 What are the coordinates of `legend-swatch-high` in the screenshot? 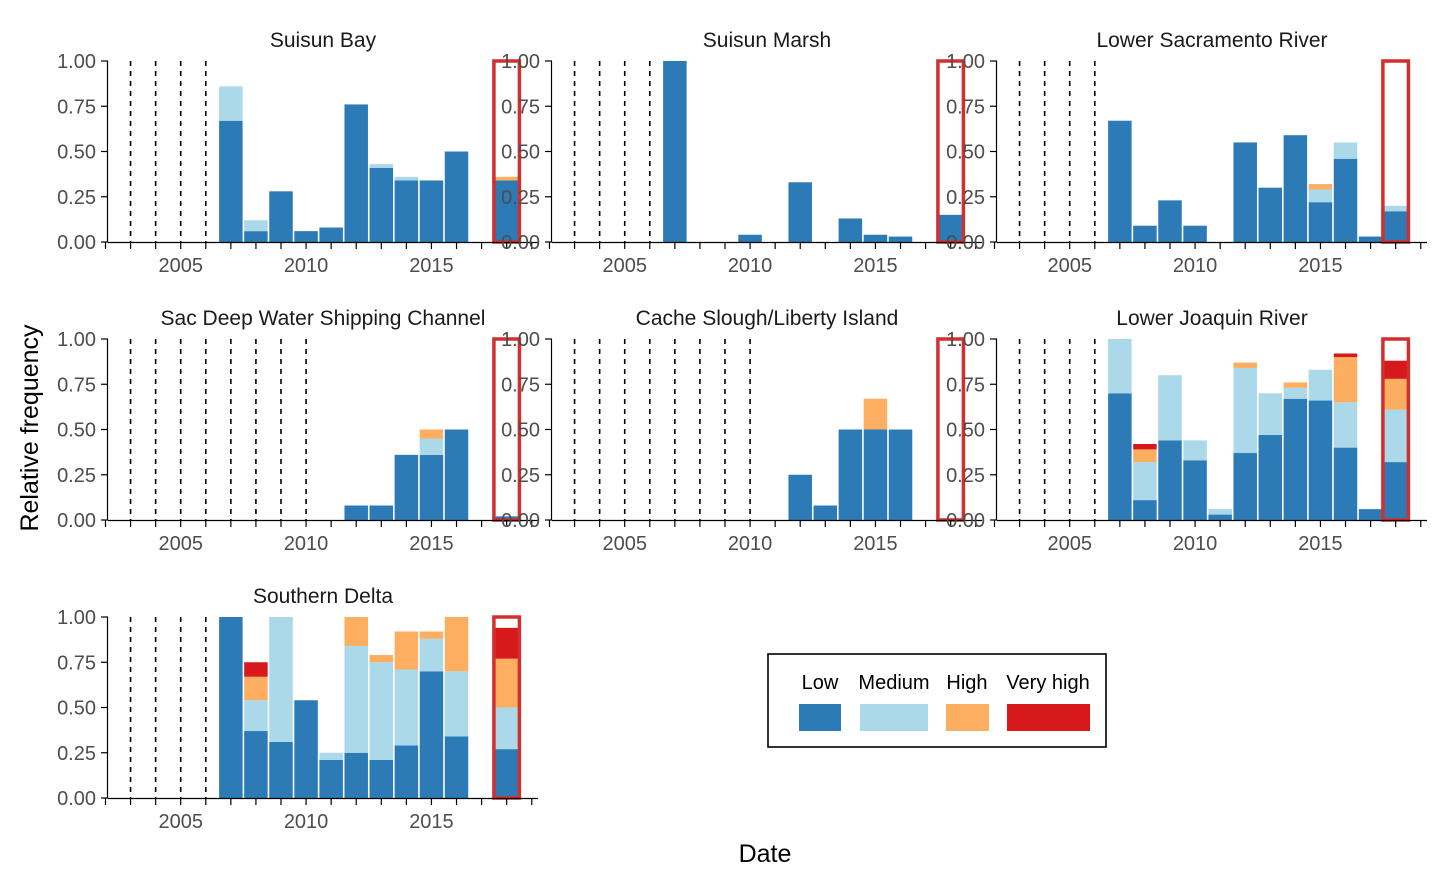 It's located at (967, 717).